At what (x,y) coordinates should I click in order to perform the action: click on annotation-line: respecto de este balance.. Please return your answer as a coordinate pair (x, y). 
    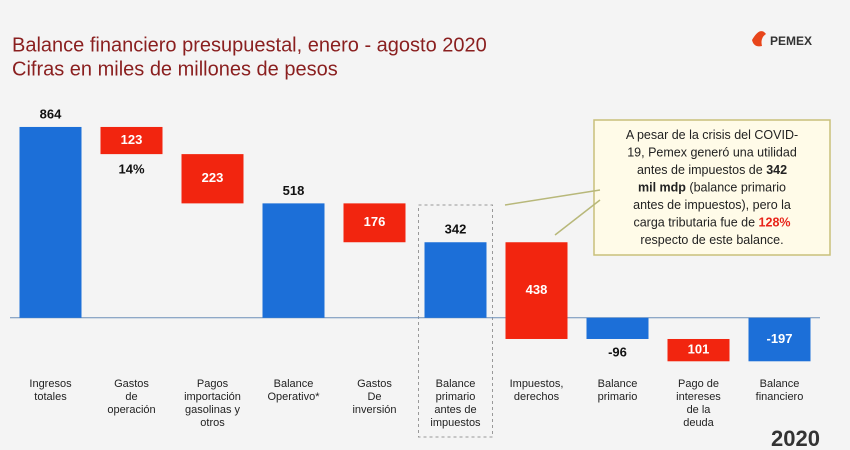
    Looking at the image, I should click on (711, 240).